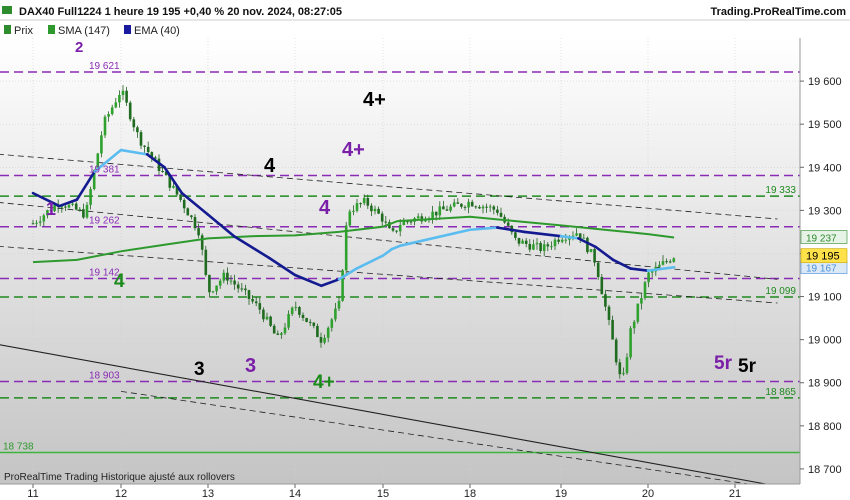  I want to click on level-label-6: 19 099, so click(780, 291).